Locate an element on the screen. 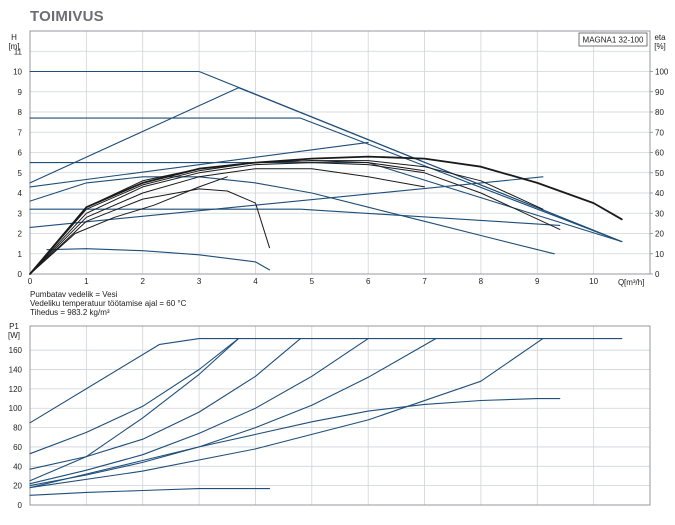 This screenshot has width=675, height=525. y-tick-label: 5 is located at coordinates (20, 173).